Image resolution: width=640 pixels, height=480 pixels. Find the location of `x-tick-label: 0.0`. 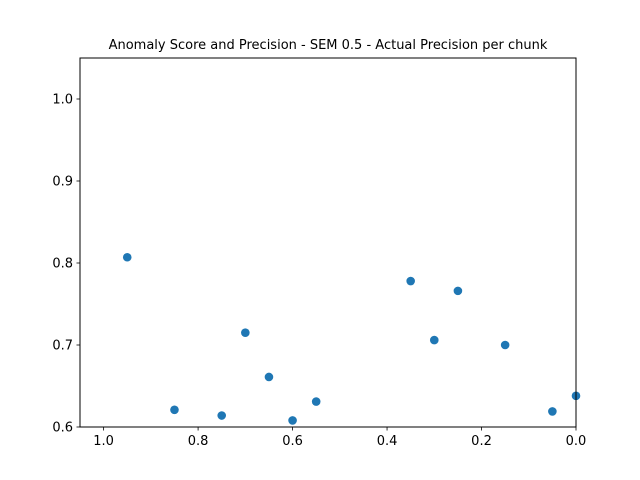

x-tick-label: 0.0 is located at coordinates (576, 441).